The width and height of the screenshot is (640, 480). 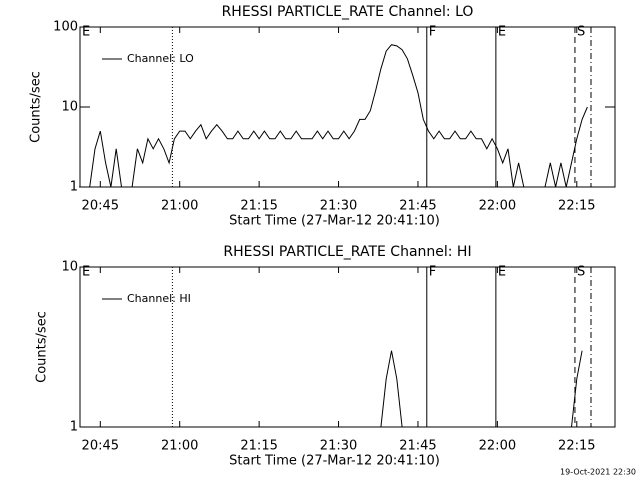 I want to click on data-line, so click(x=331, y=389).